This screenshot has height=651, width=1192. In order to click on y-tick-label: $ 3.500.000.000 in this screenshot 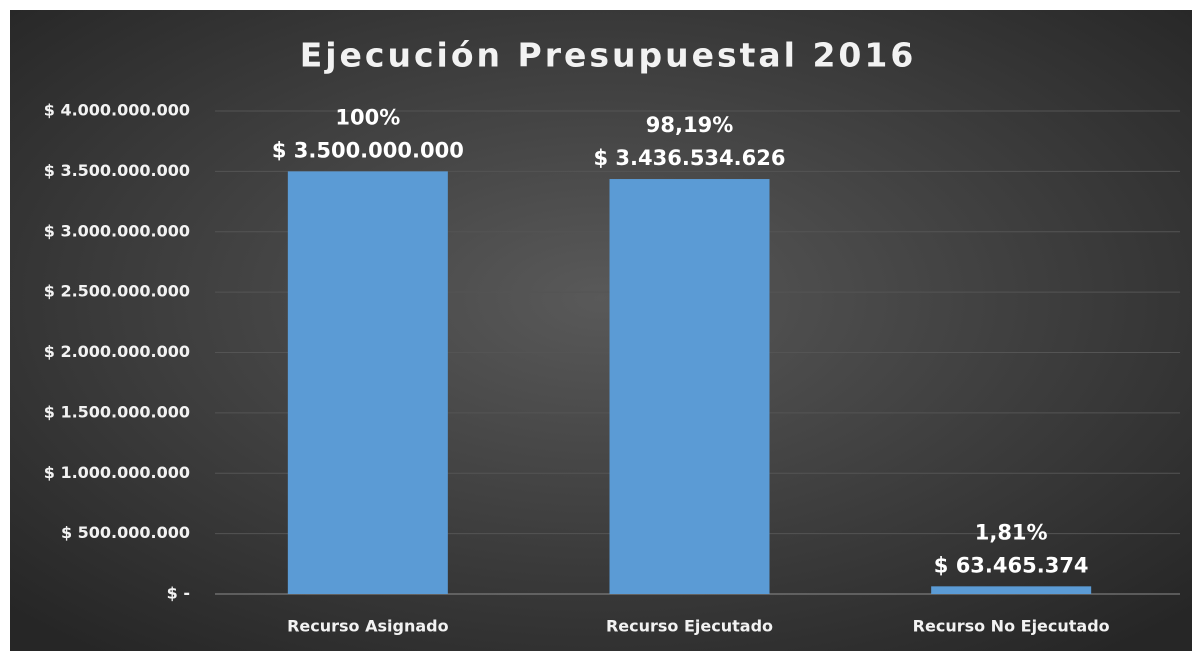, I will do `click(117, 170)`.